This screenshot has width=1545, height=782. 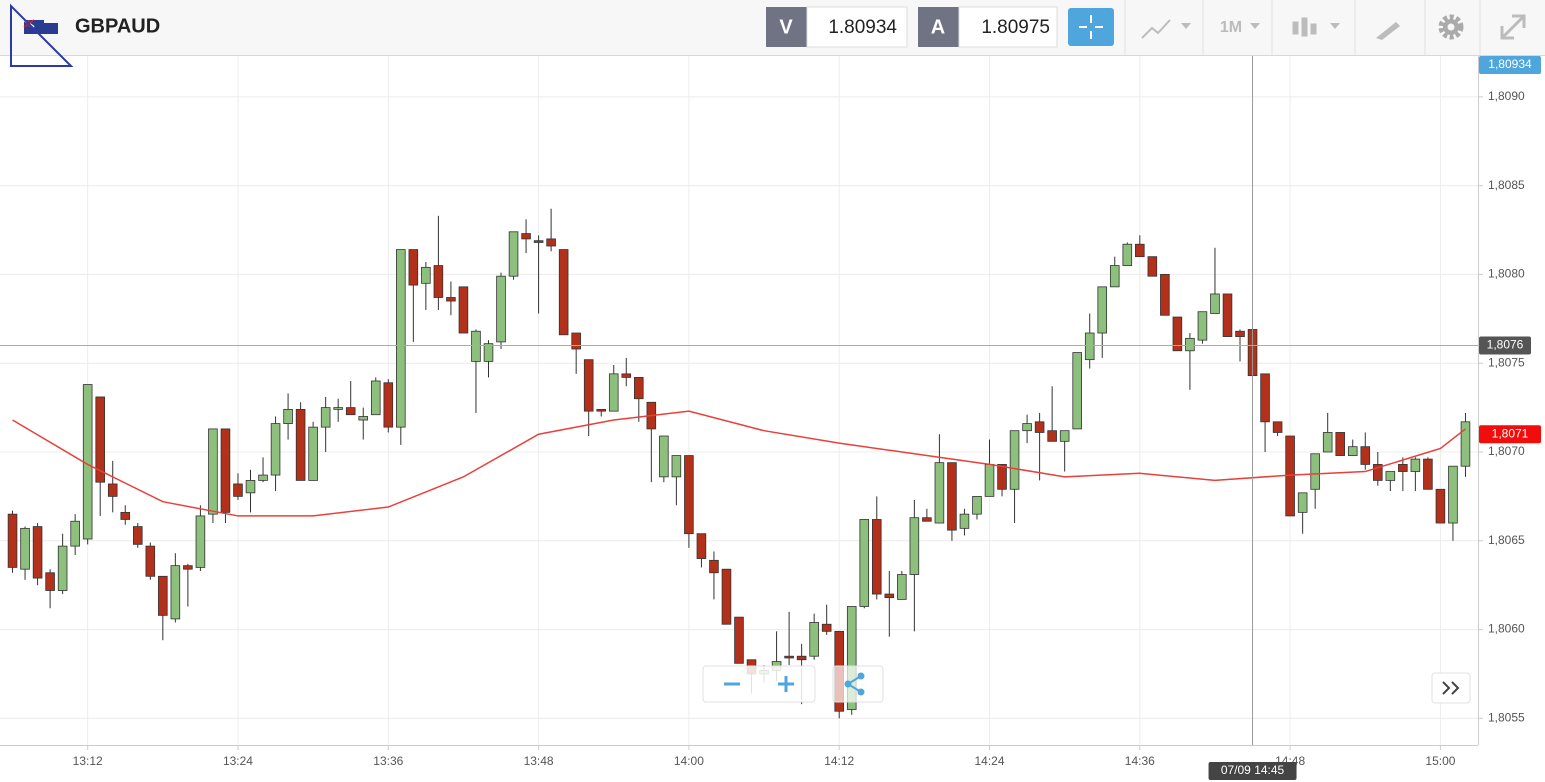 What do you see at coordinates (1506, 362) in the screenshot?
I see `y-tick-label: 1,8075` at bounding box center [1506, 362].